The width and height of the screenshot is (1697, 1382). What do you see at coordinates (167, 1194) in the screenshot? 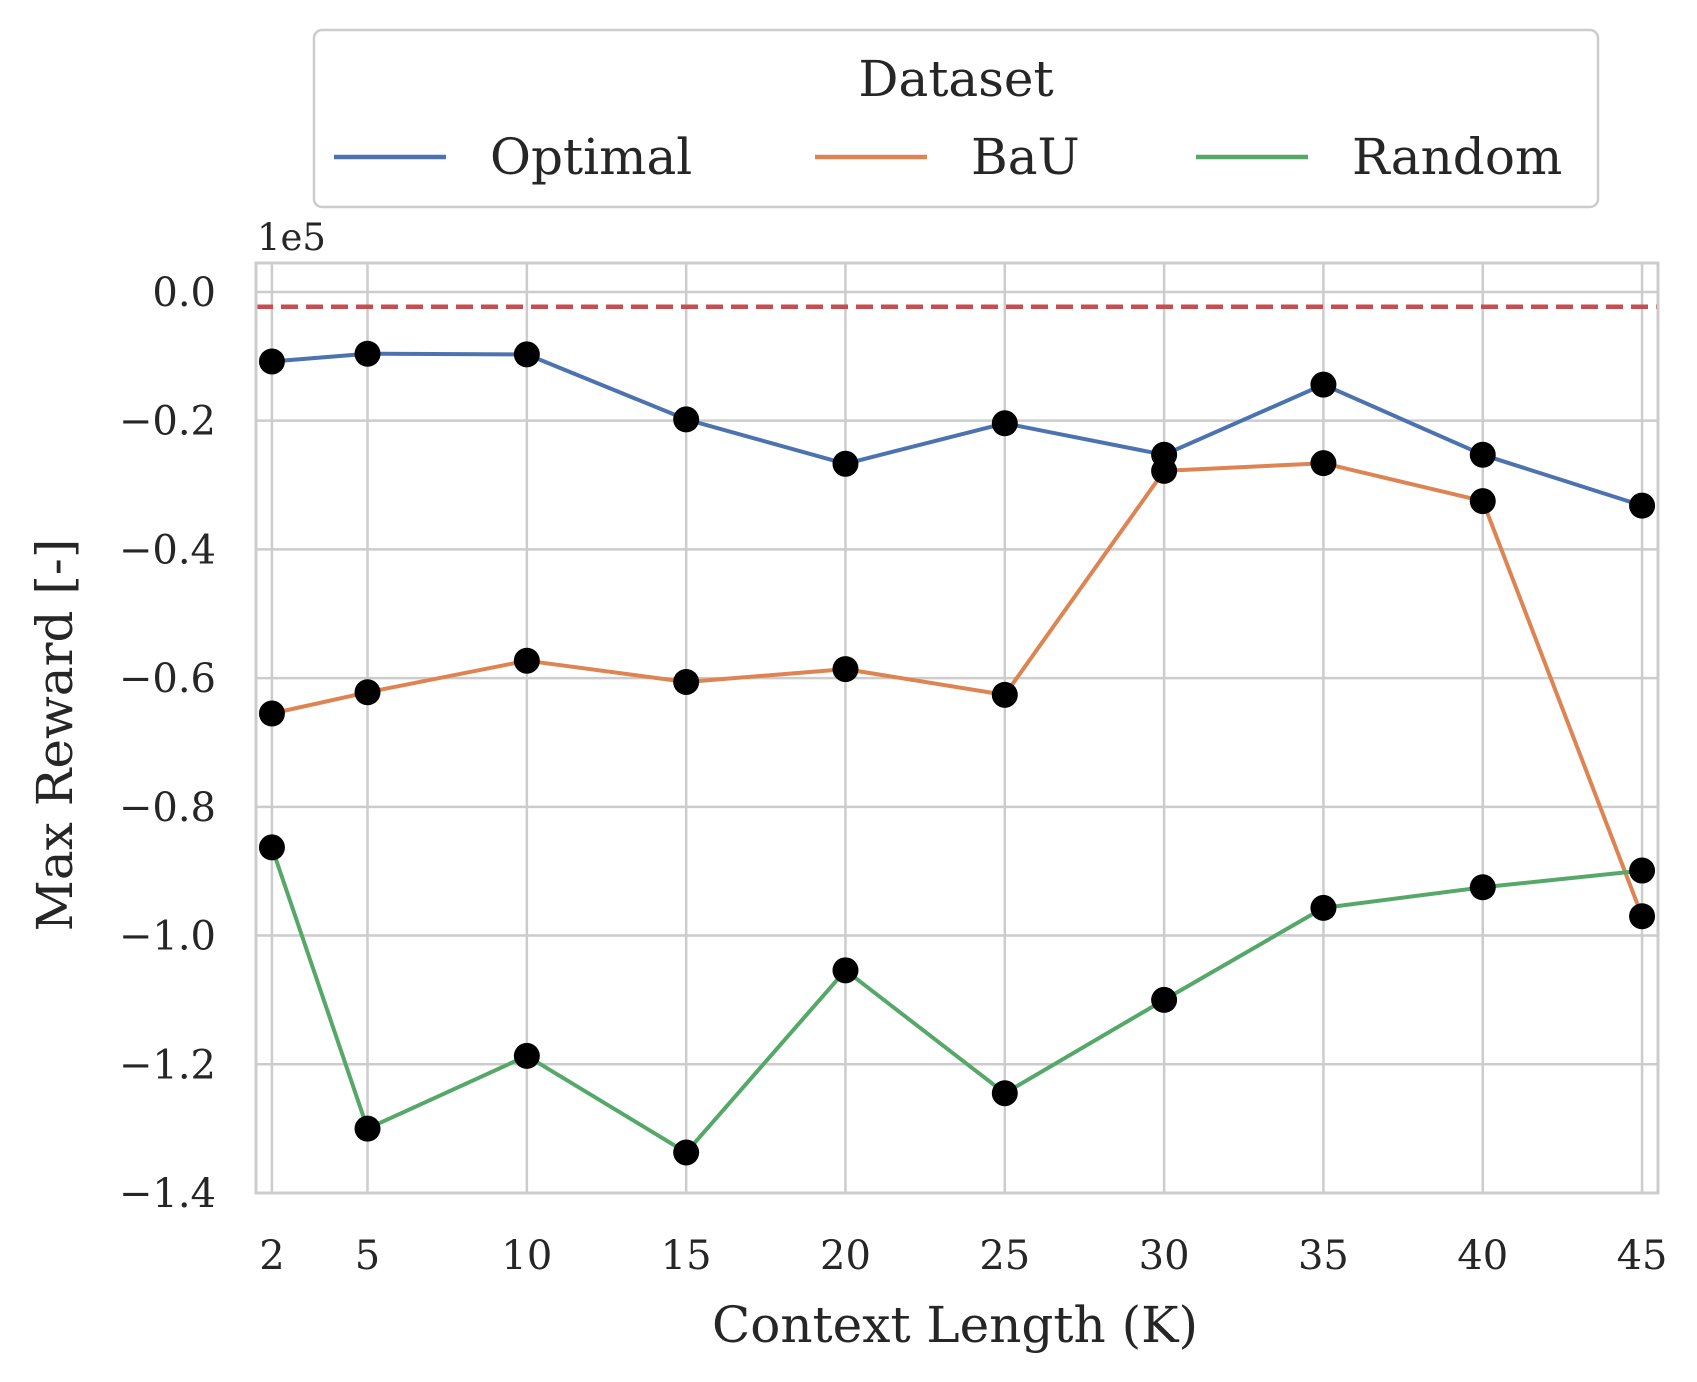
I see `y-tick-label: −1.4` at bounding box center [167, 1194].